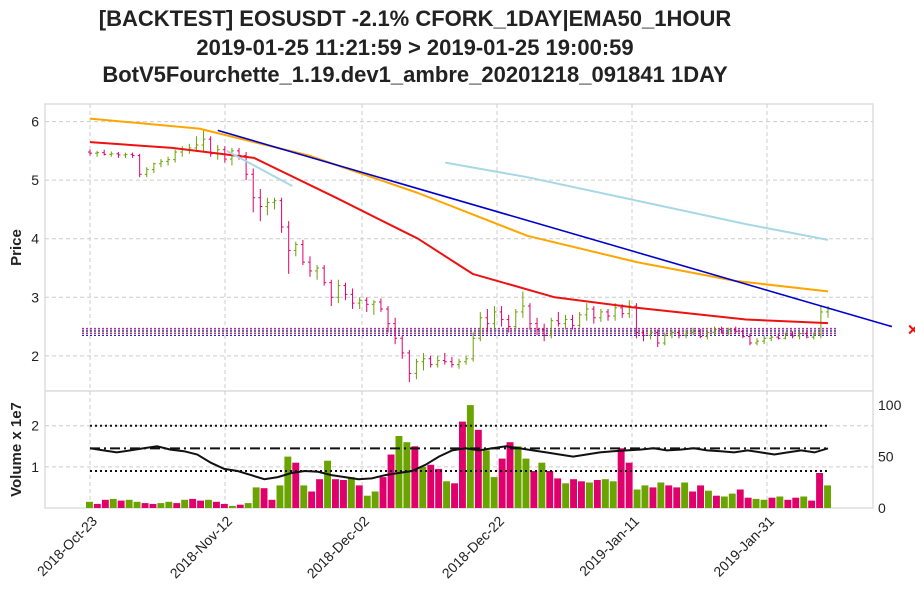 Image resolution: width=915 pixels, height=601 pixels. Describe the element at coordinates (886, 457) in the screenshot. I see `volume-right-tick-label: 50` at that location.